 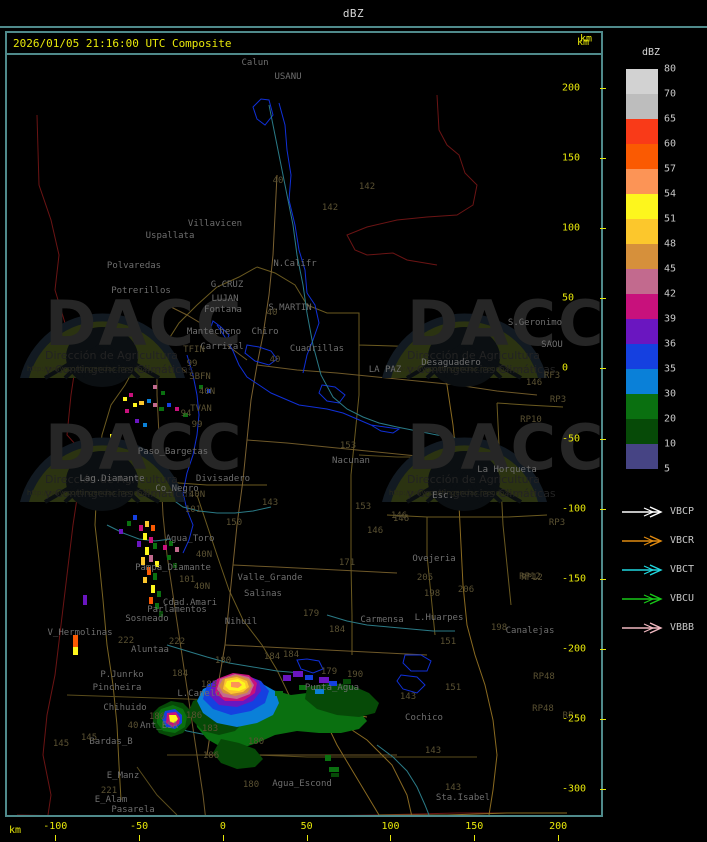 I want to click on x-axis-tick-label: -50, so click(x=139, y=826).